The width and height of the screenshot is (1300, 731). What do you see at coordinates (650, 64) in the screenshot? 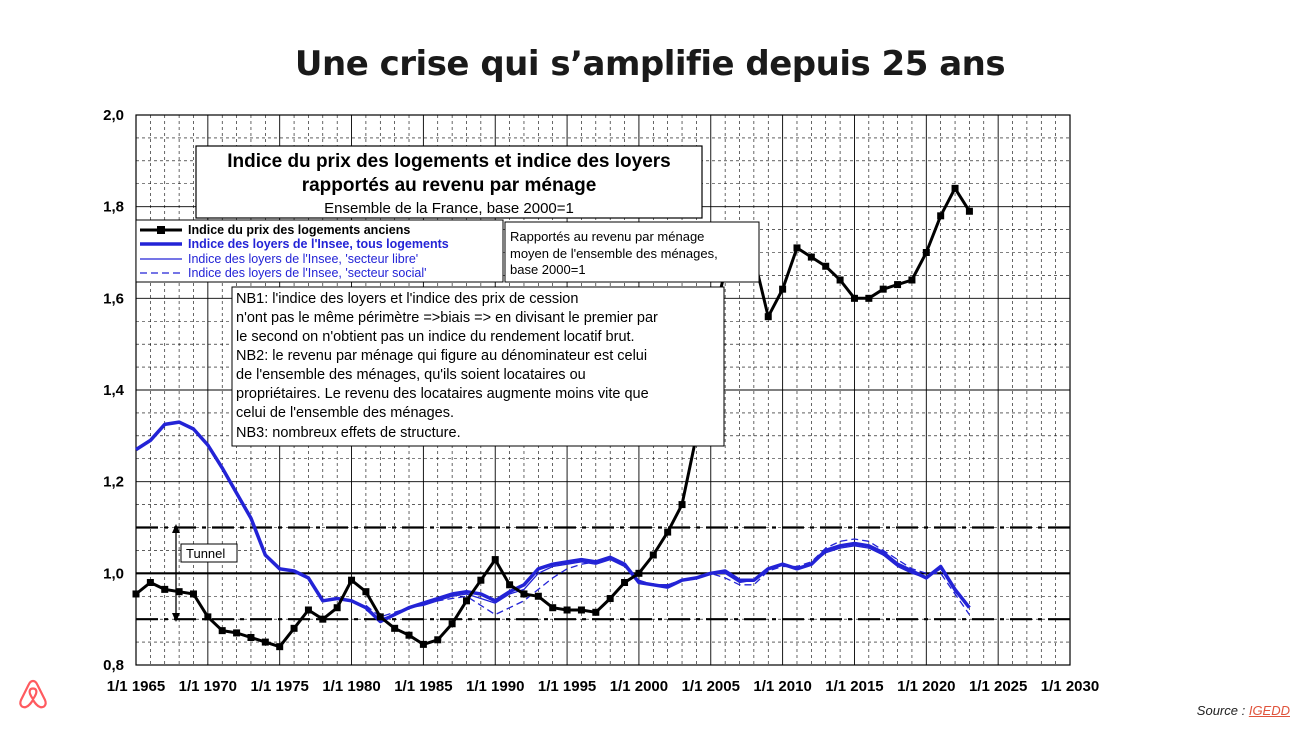
I see `slide-title: Une crise qui s’amplifie depuis 25 ans` at bounding box center [650, 64].